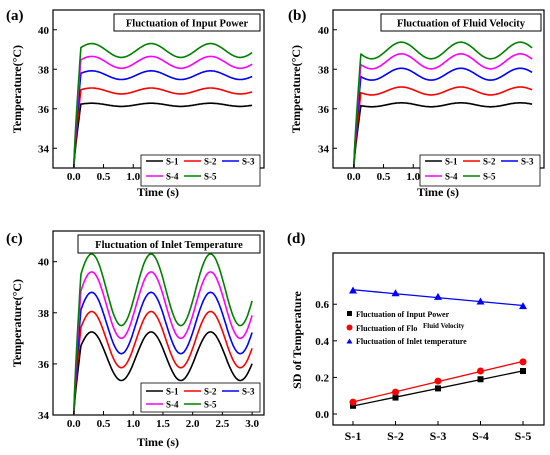 This screenshot has height=455, width=550. Describe the element at coordinates (44, 70) in the screenshot. I see `panel-a-y-tick-label: 38` at that location.